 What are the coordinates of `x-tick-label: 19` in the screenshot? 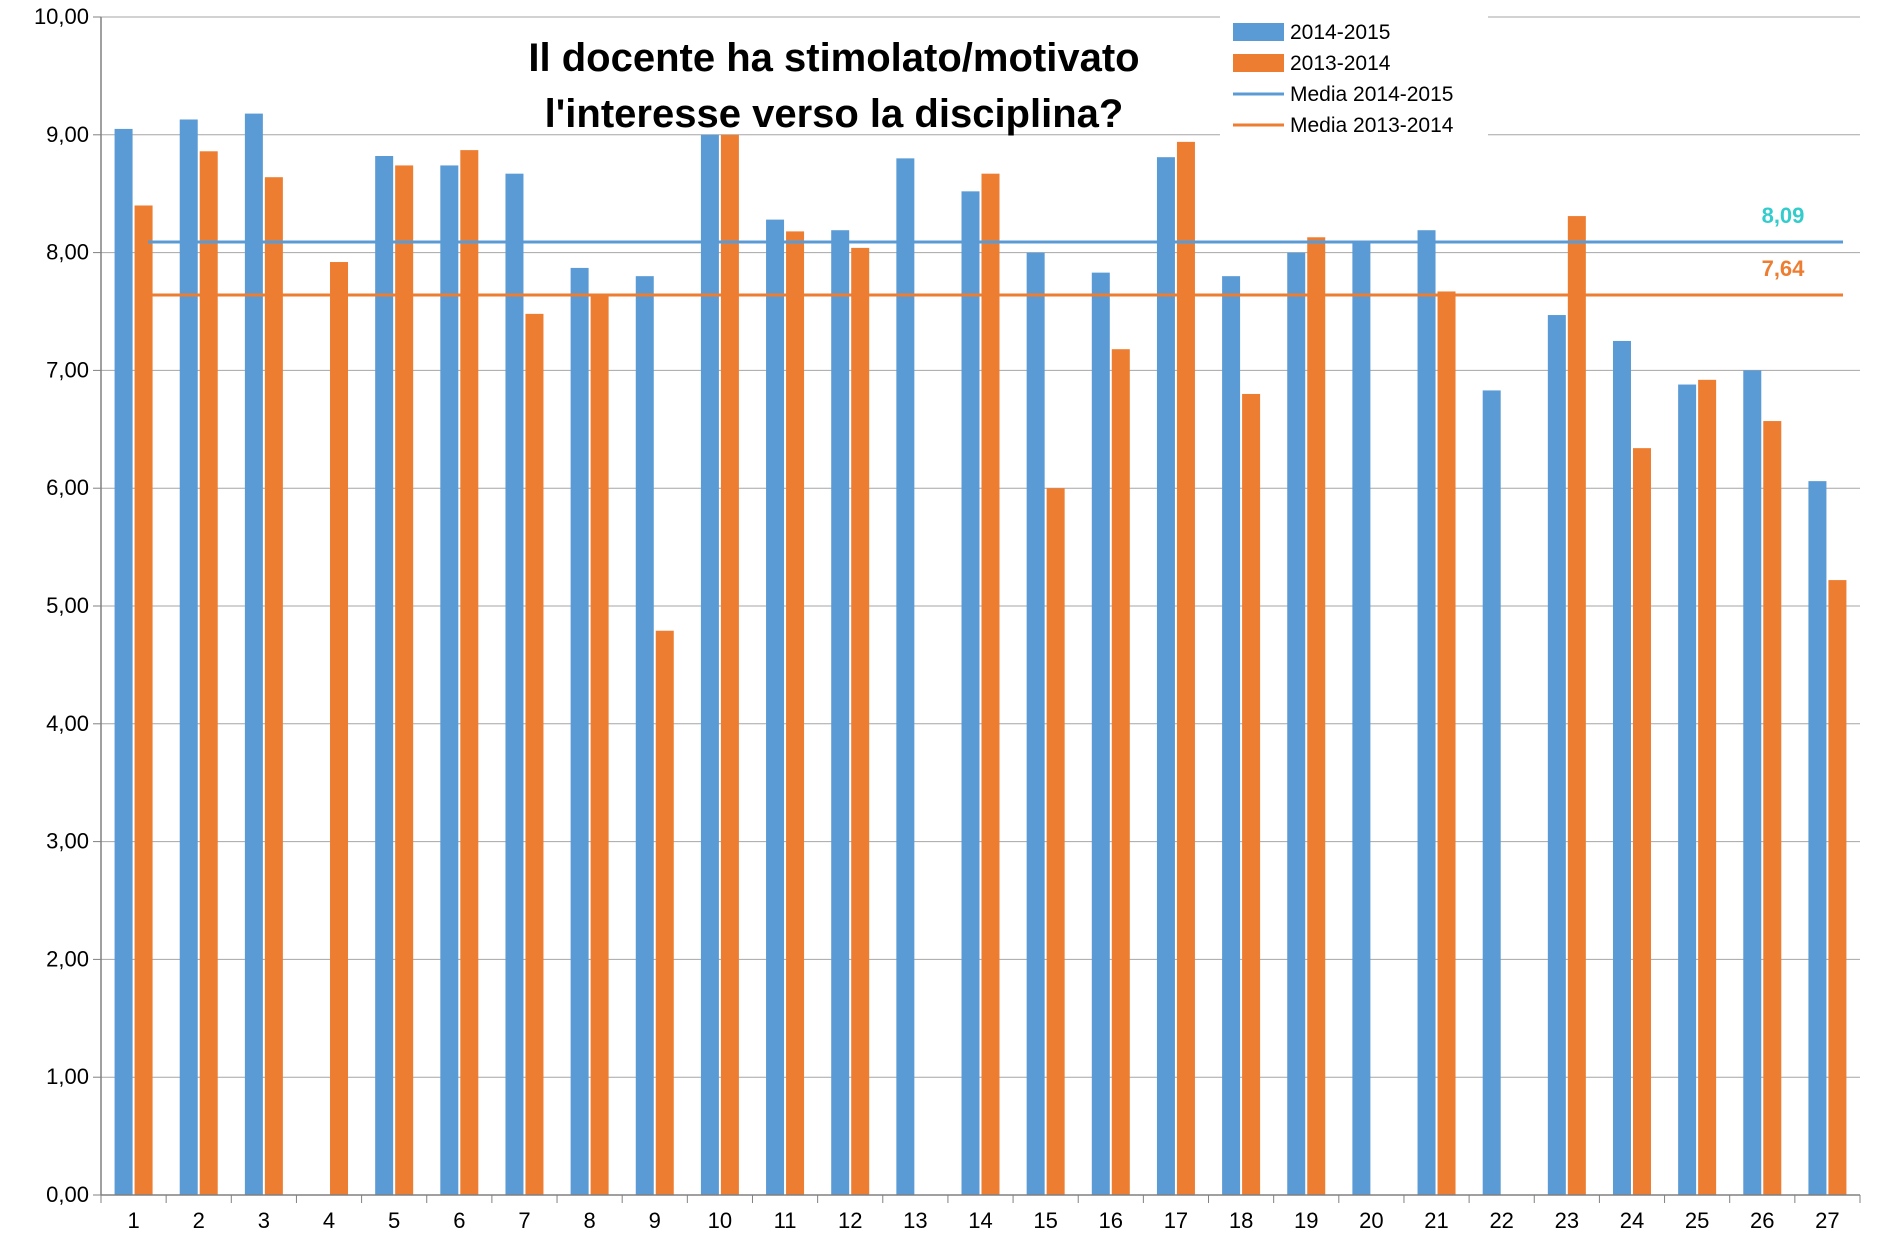 It's located at (1306, 1220).